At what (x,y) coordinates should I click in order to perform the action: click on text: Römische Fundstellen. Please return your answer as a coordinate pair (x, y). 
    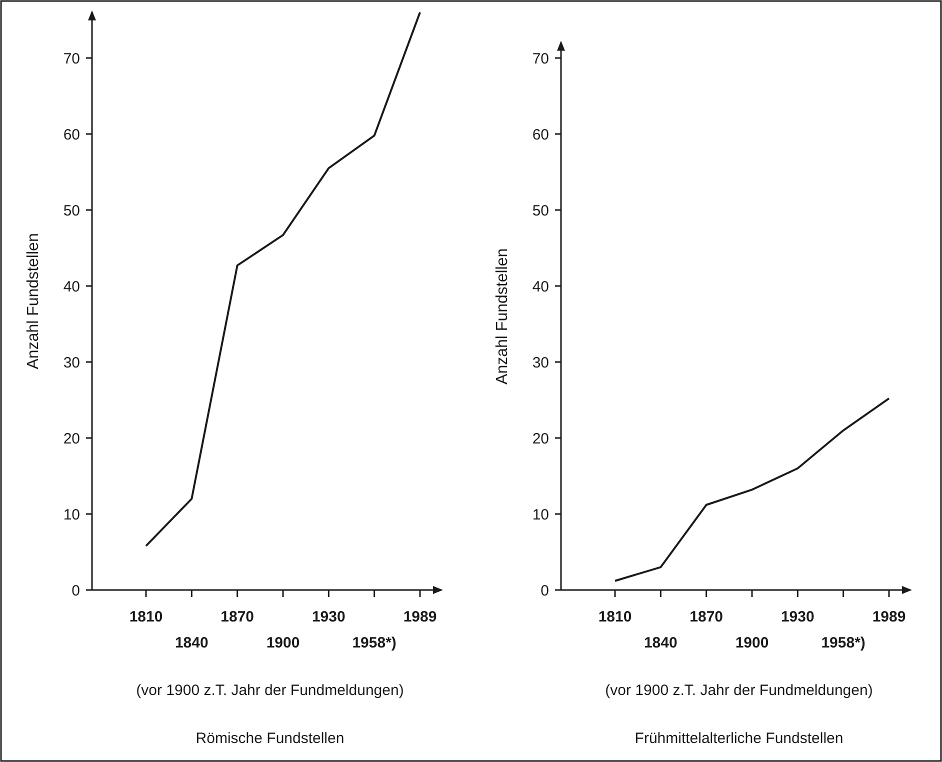
    Looking at the image, I should click on (270, 738).